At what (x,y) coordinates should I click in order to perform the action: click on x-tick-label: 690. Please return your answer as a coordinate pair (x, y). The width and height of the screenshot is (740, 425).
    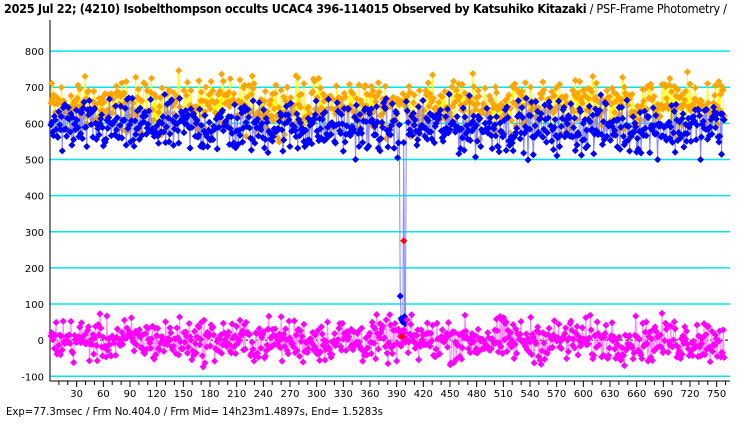
    Looking at the image, I should click on (663, 394).